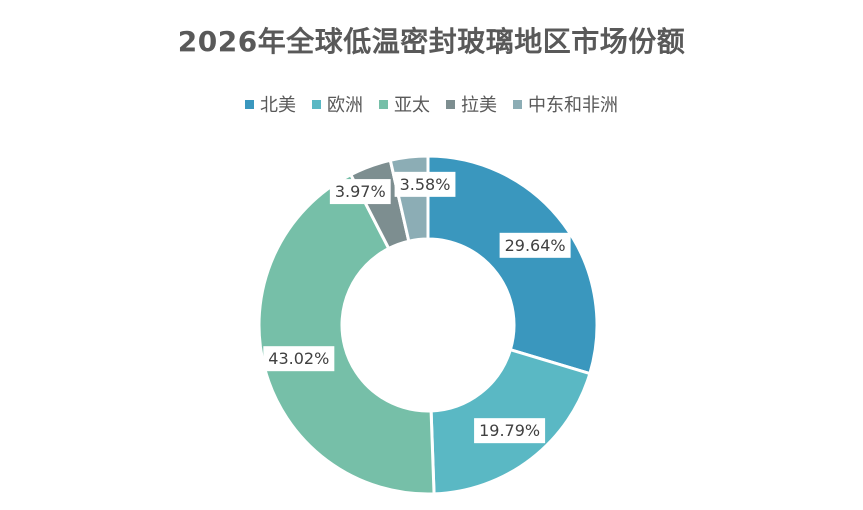 The image size is (863, 510). I want to click on legend-item: 北美, so click(270, 104).